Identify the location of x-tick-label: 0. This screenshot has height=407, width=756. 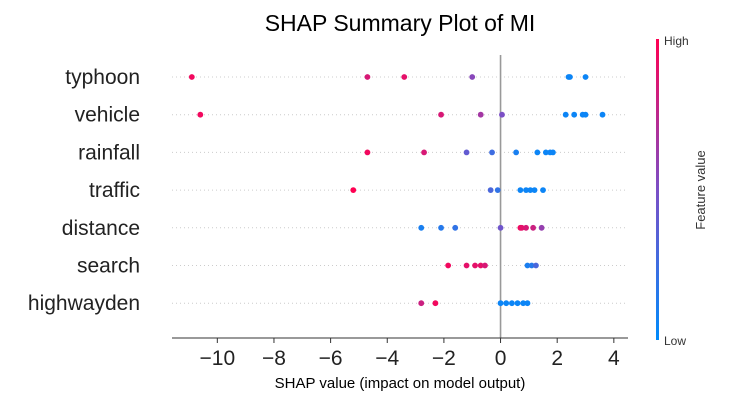
(501, 358).